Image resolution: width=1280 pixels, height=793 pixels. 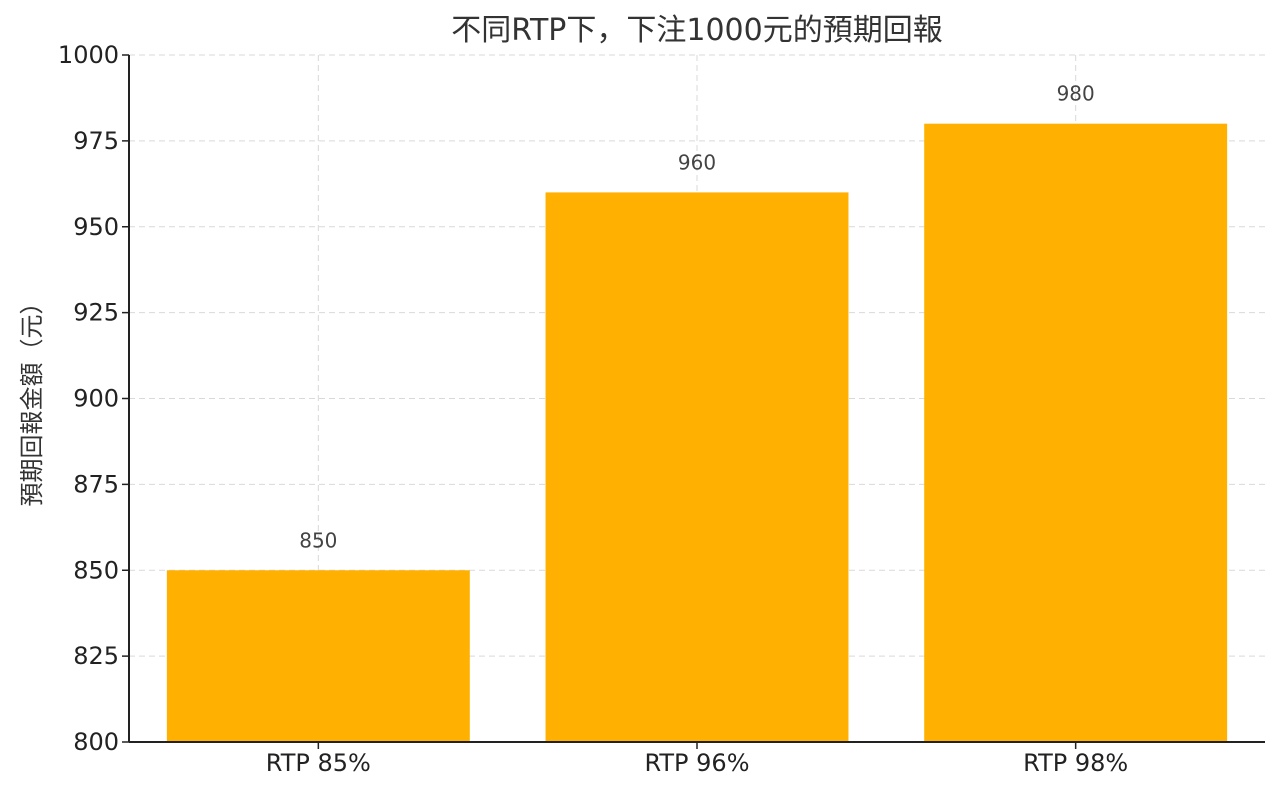 I want to click on x-ticks: RTP 85% RTP 96% RTP 98%, so click(x=697, y=759).